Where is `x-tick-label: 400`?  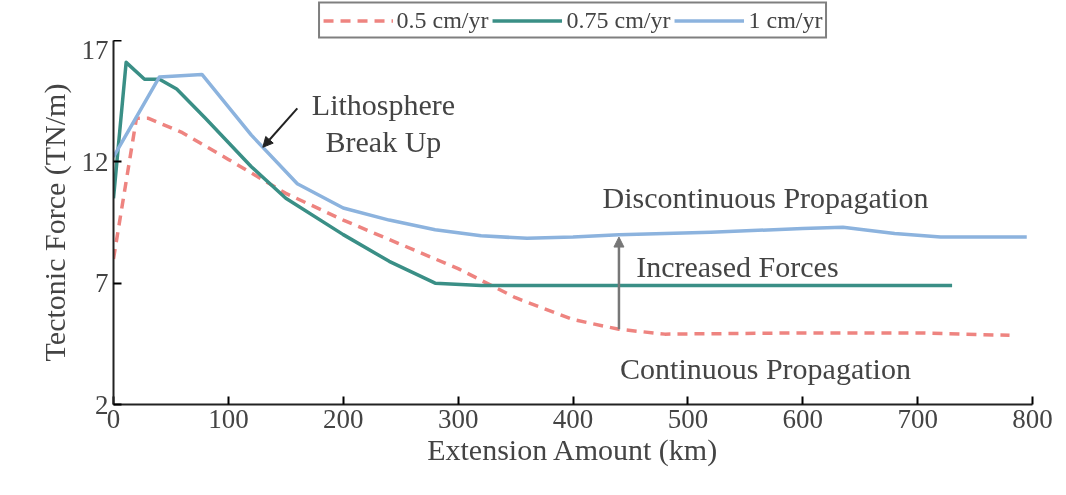
x-tick-label: 400 is located at coordinates (573, 418).